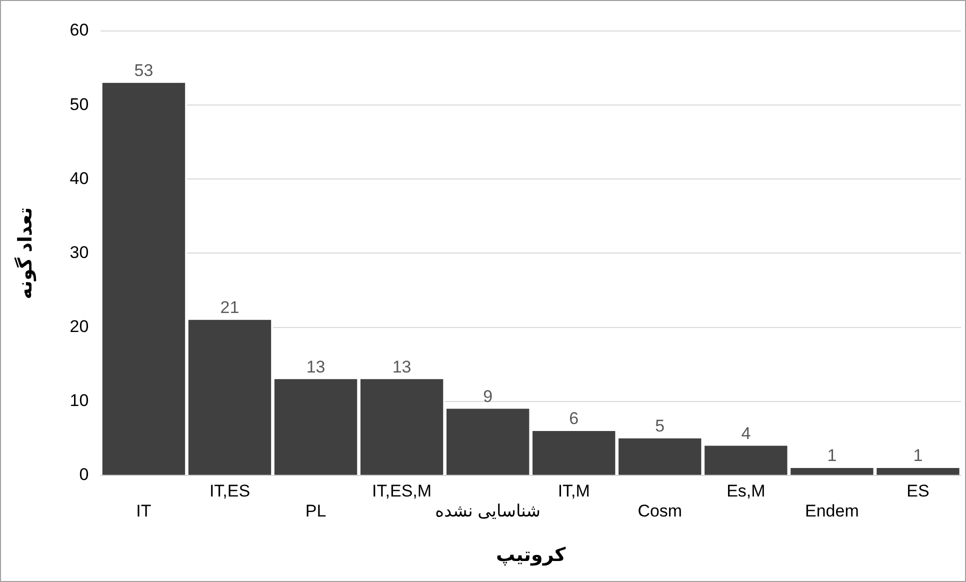  What do you see at coordinates (79, 326) in the screenshot?
I see `y-tick-label: 20` at bounding box center [79, 326].